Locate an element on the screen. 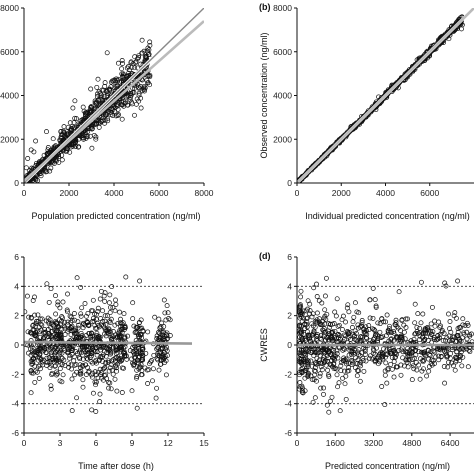 The image size is (474, 474). panel-label: (d) is located at coordinates (265, 256).